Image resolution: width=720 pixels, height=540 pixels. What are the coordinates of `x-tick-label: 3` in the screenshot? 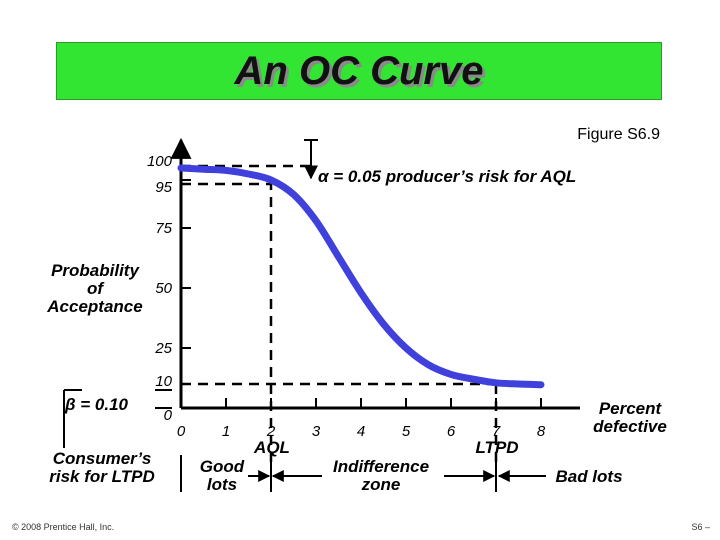 It's located at (316, 431).